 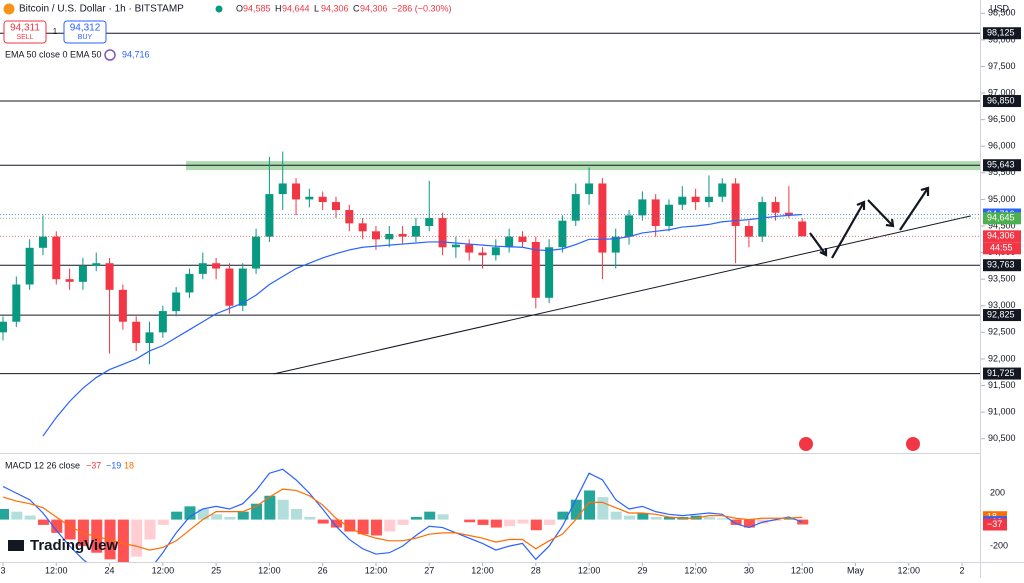 What do you see at coordinates (25, 28) in the screenshot?
I see `sell-price: 94,311` at bounding box center [25, 28].